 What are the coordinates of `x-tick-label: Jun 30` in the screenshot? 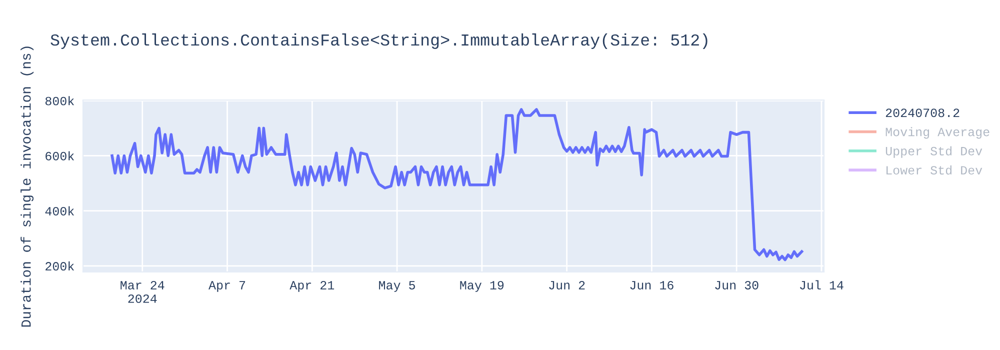 It's located at (736, 285).